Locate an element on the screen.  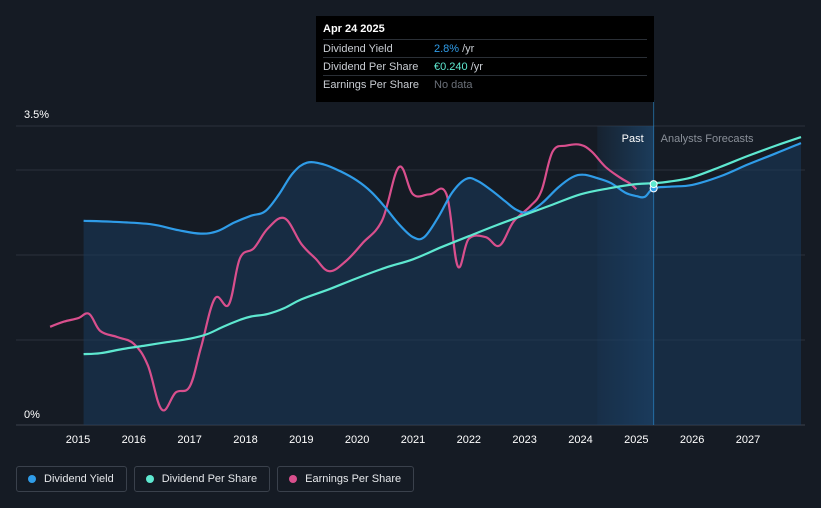
legend-label: Earnings Per Share is located at coordinates (353, 479).